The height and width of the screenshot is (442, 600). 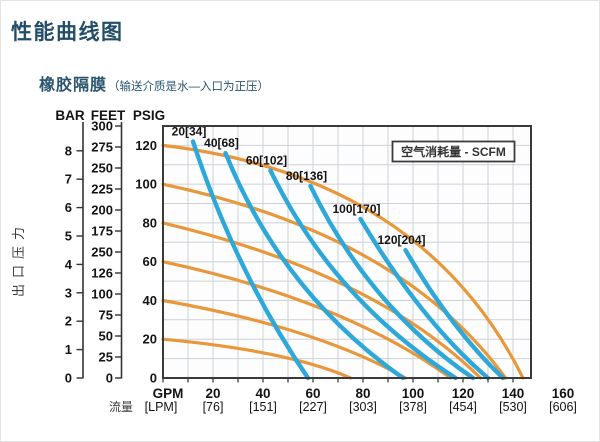 I want to click on gpm-tick-label: 80, so click(x=362, y=393).